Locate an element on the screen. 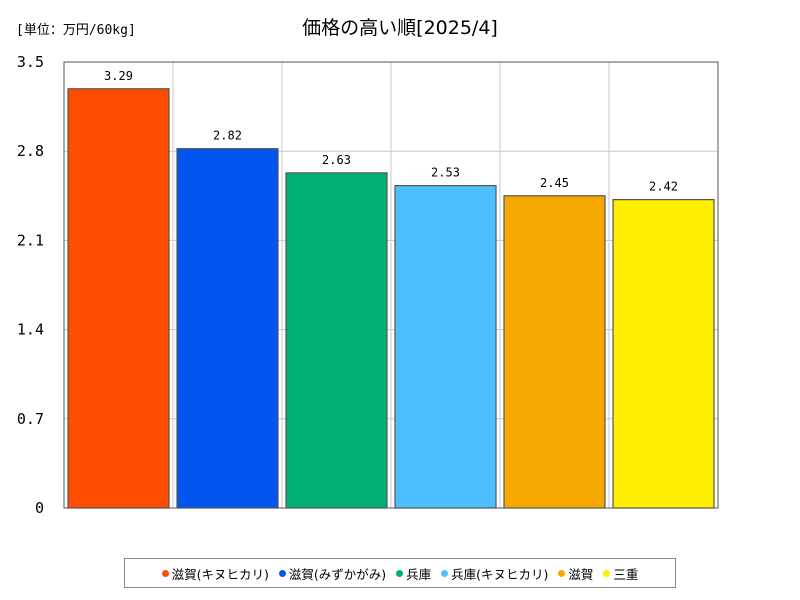 The width and height of the screenshot is (800, 600). unit-label: [単位：万円/60kg] is located at coordinates (76, 30).